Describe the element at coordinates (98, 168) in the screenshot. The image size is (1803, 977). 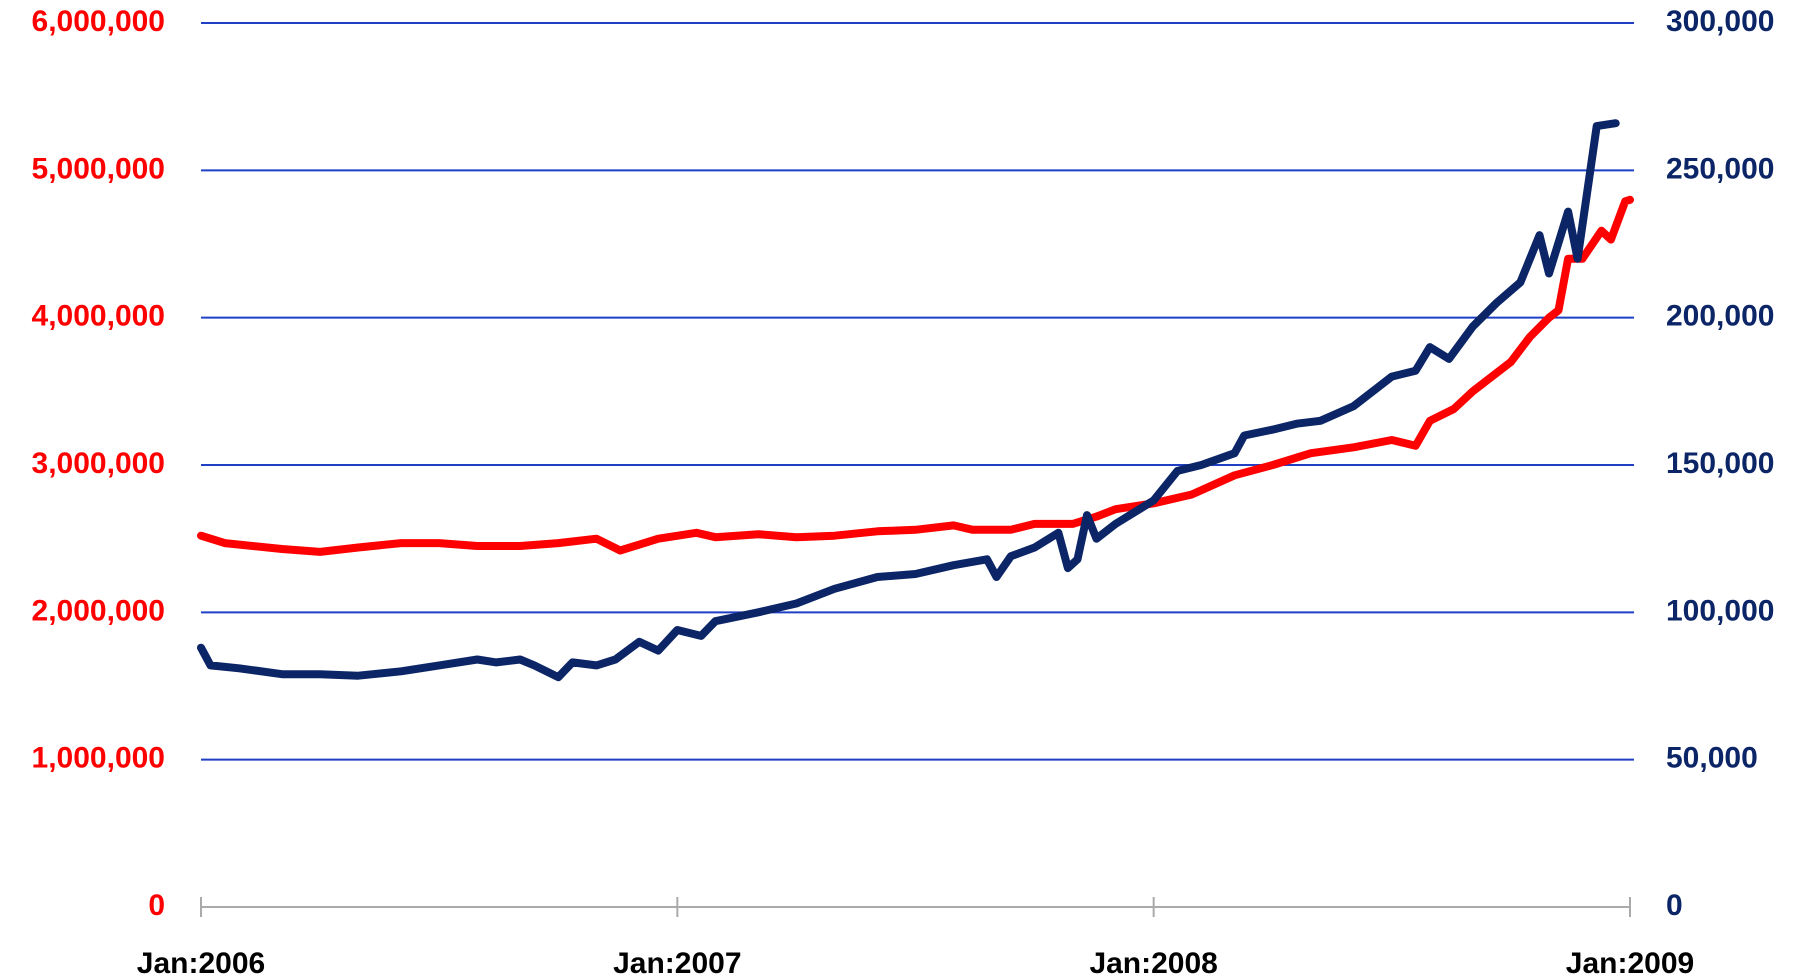
I see `y-tick-label: 5,000,000` at that location.